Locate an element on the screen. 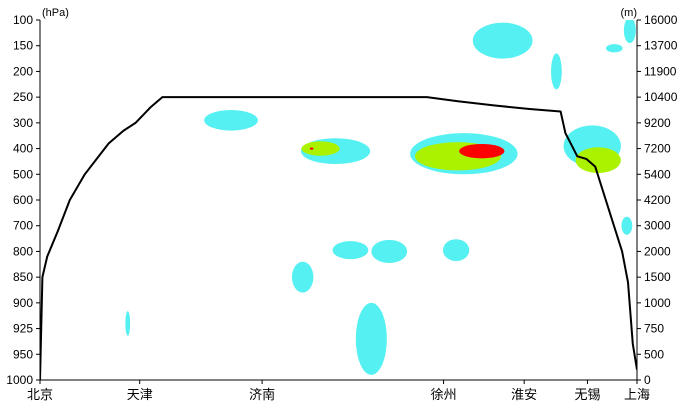  x-category-label: 上海 is located at coordinates (637, 394).